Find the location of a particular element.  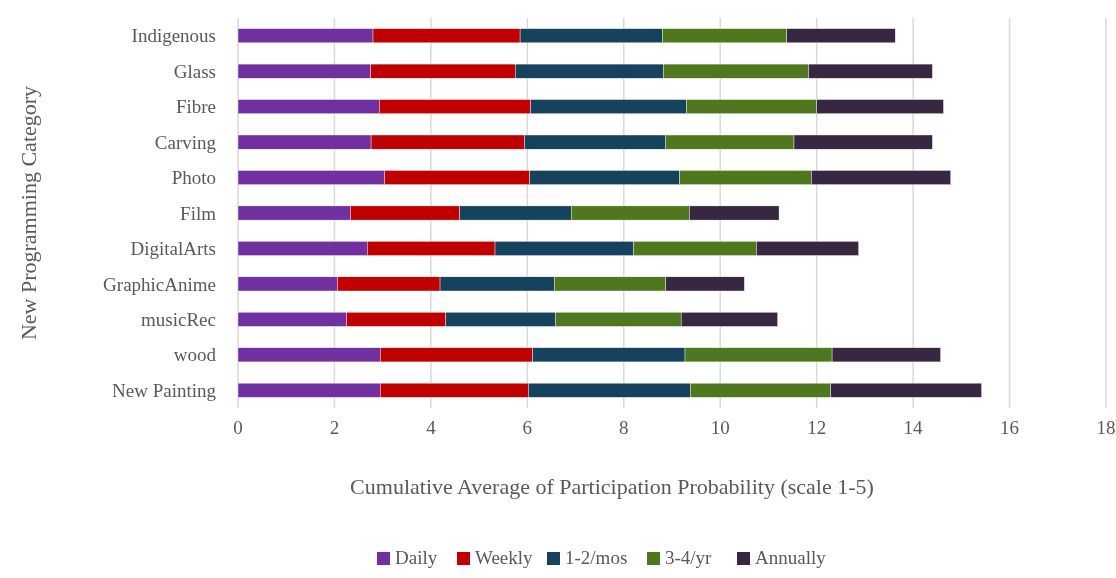

y-tick-label: Photo is located at coordinates (193, 178).